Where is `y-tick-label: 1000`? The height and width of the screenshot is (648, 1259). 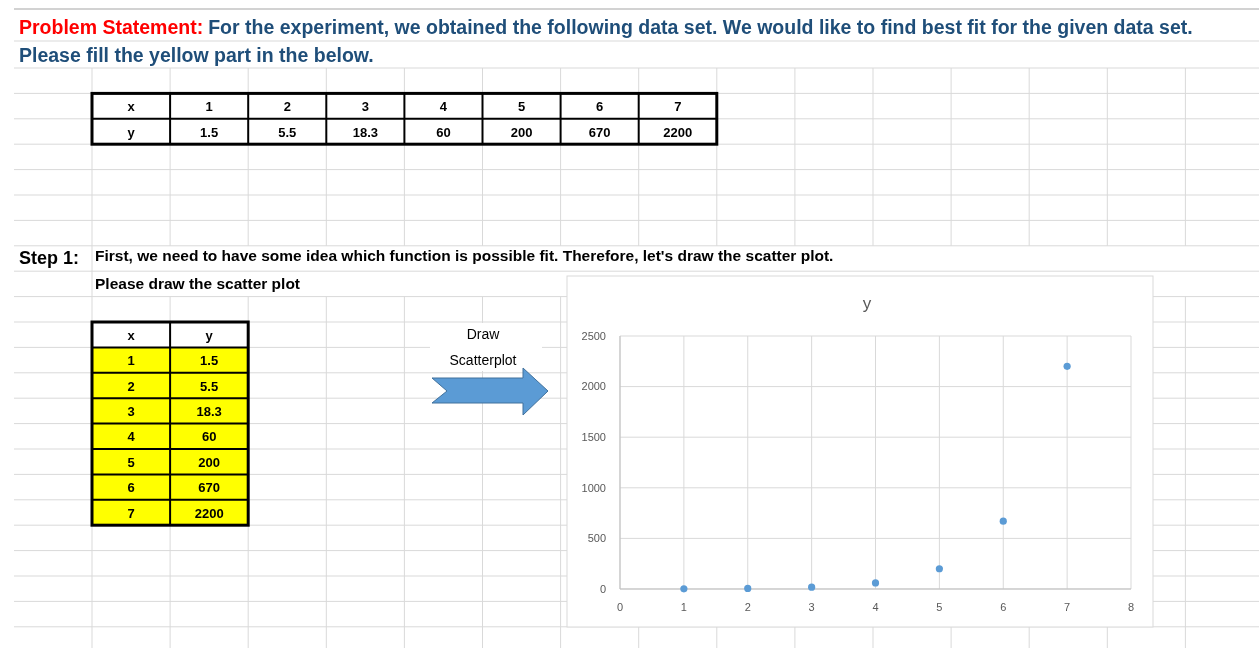 y-tick-label: 1000 is located at coordinates (593, 487).